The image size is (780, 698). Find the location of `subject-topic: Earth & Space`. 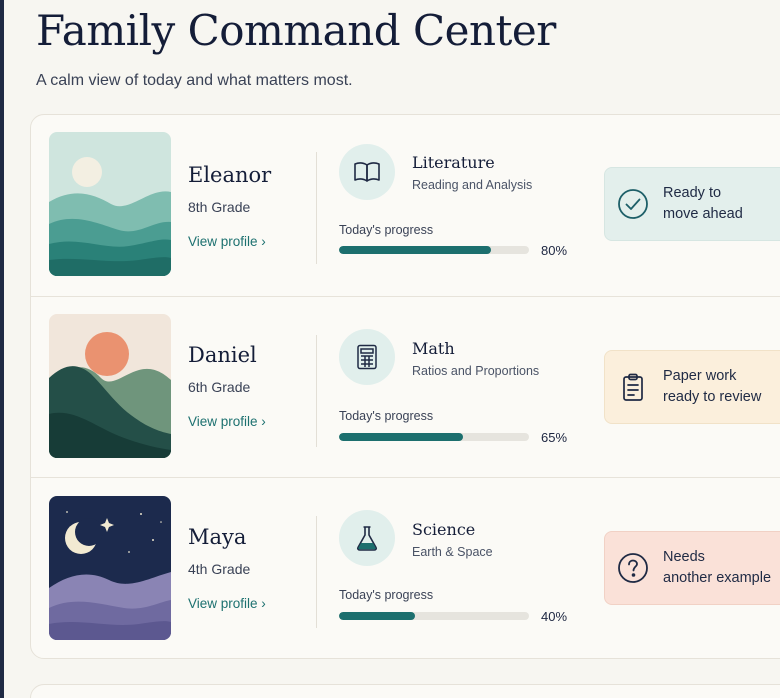

subject-topic: Earth & Space is located at coordinates (452, 552).